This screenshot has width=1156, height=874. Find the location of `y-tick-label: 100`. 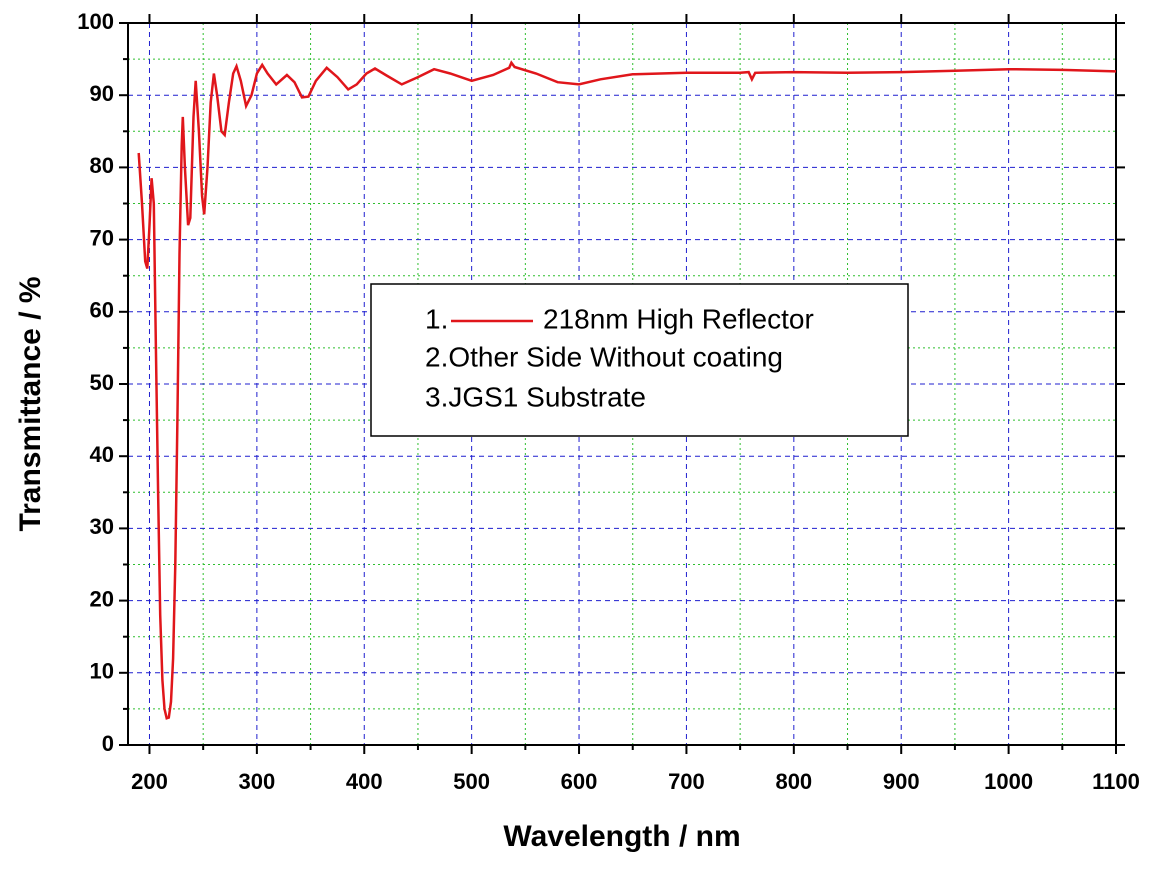

y-tick-label: 100 is located at coordinates (95, 21).